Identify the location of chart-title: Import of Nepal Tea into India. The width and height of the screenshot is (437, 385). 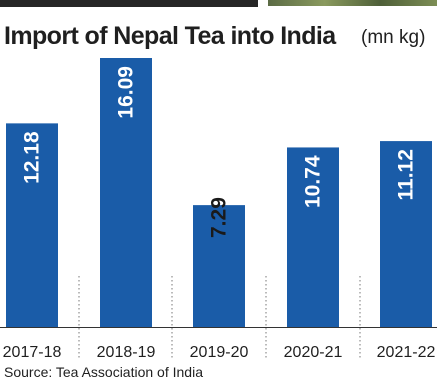
(170, 36).